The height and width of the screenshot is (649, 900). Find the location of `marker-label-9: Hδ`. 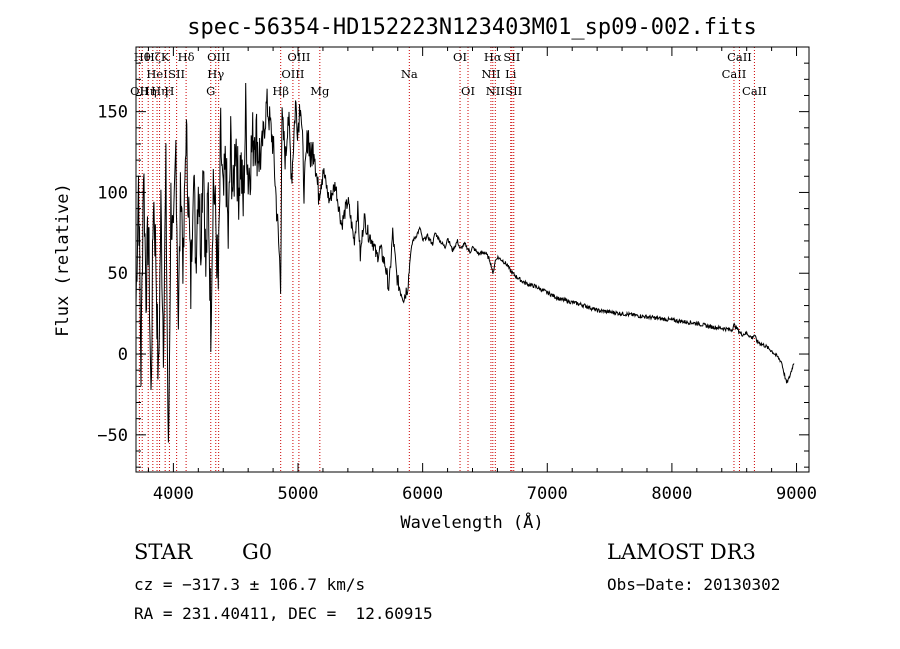

marker-label-9: Hδ is located at coordinates (186, 57).